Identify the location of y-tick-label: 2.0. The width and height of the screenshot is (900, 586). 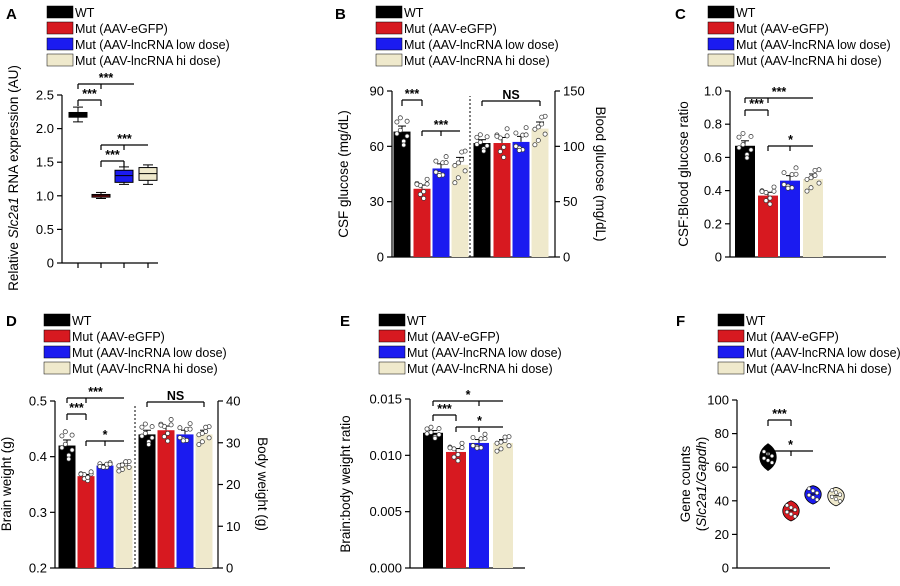
(45, 128).